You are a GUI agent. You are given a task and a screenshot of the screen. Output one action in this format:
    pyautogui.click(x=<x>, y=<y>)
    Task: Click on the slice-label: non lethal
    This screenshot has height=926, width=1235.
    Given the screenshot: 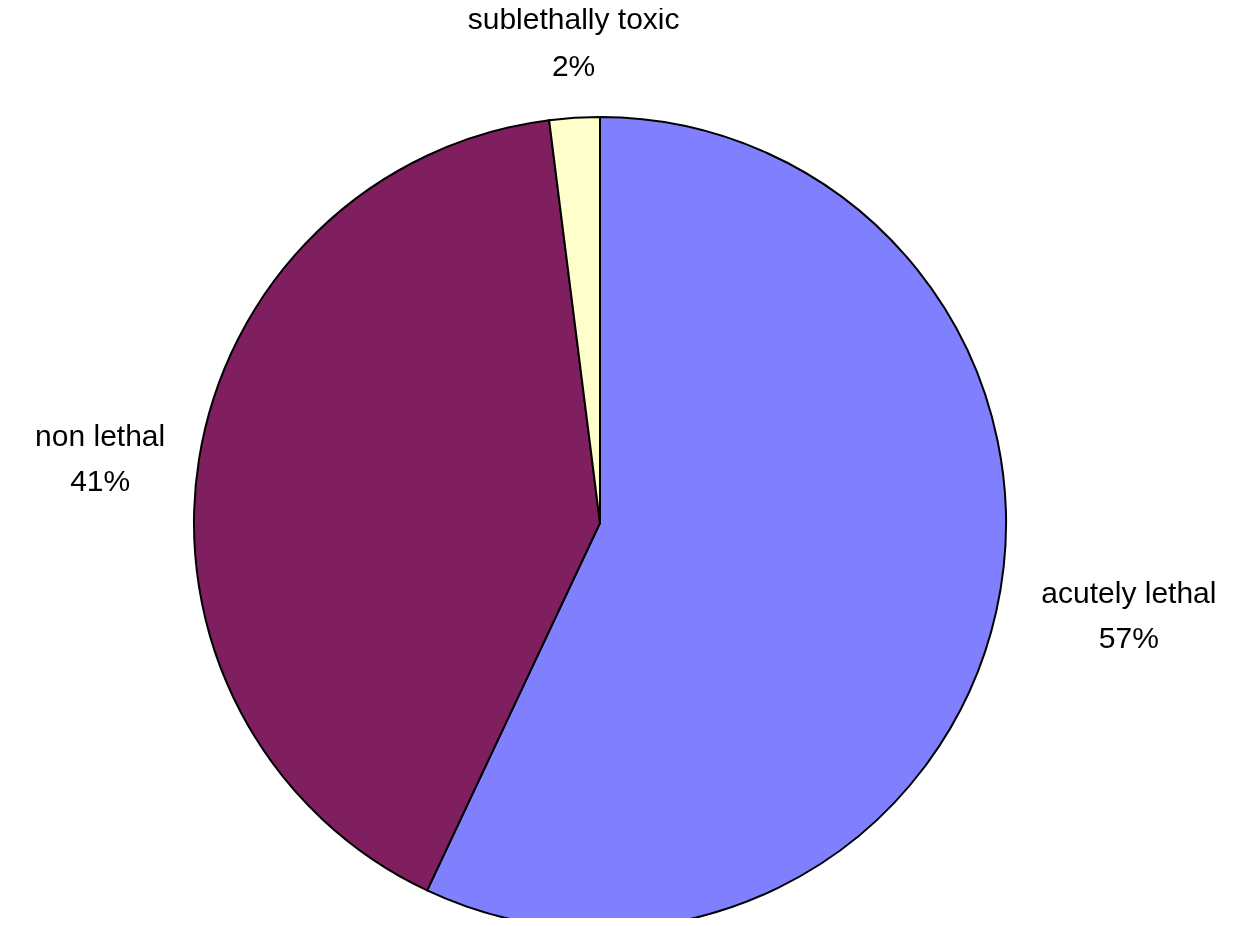 What is the action you would take?
    pyautogui.click(x=100, y=435)
    